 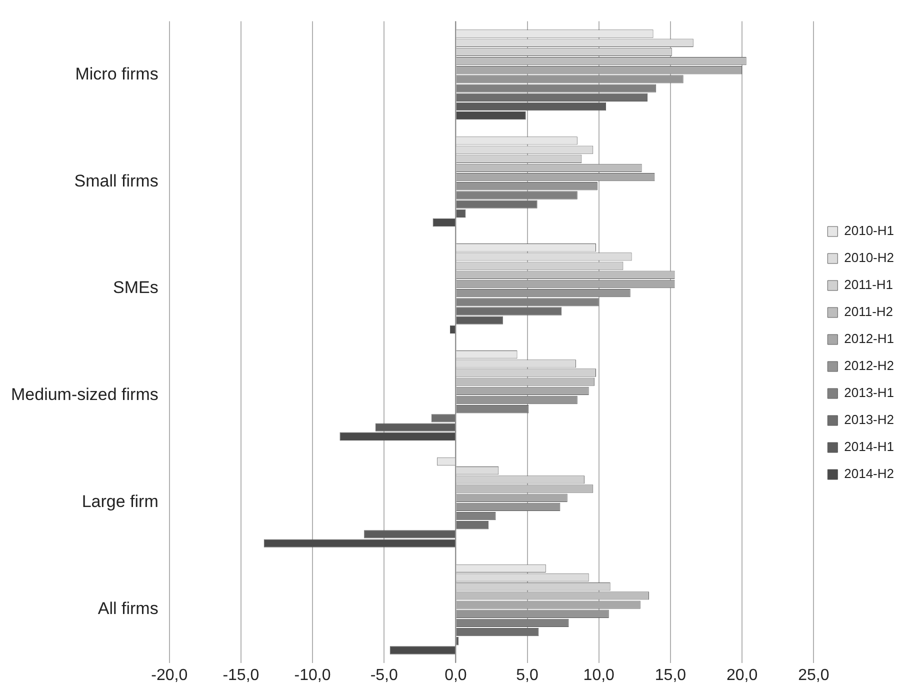 I want to click on x-tick-label: 10,0, so click(x=599, y=675).